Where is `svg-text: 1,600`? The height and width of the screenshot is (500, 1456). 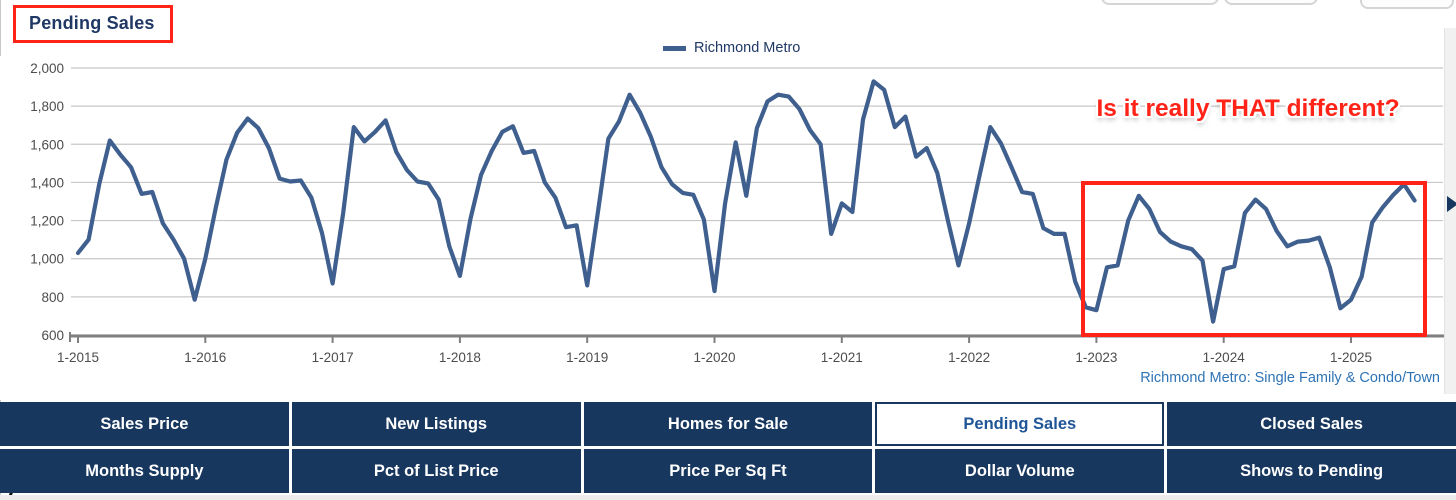
svg-text: 1,600 is located at coordinates (47, 144).